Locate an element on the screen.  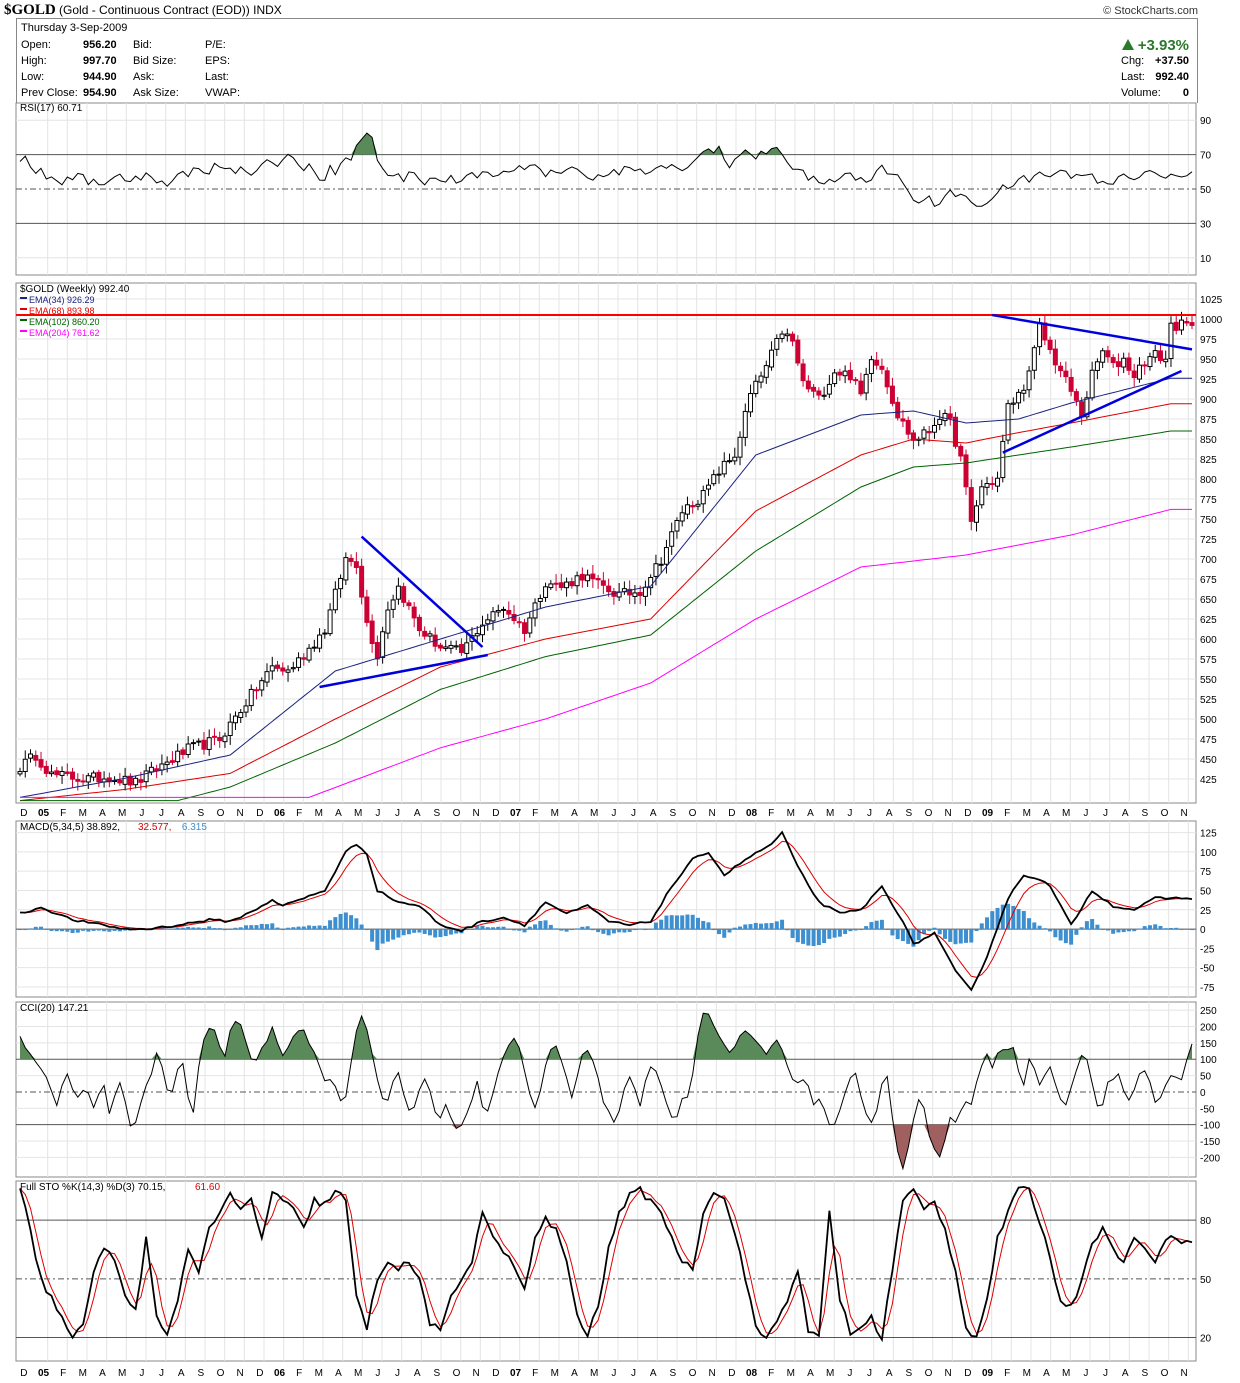
y-tick-label: 450 is located at coordinates (1208, 760).